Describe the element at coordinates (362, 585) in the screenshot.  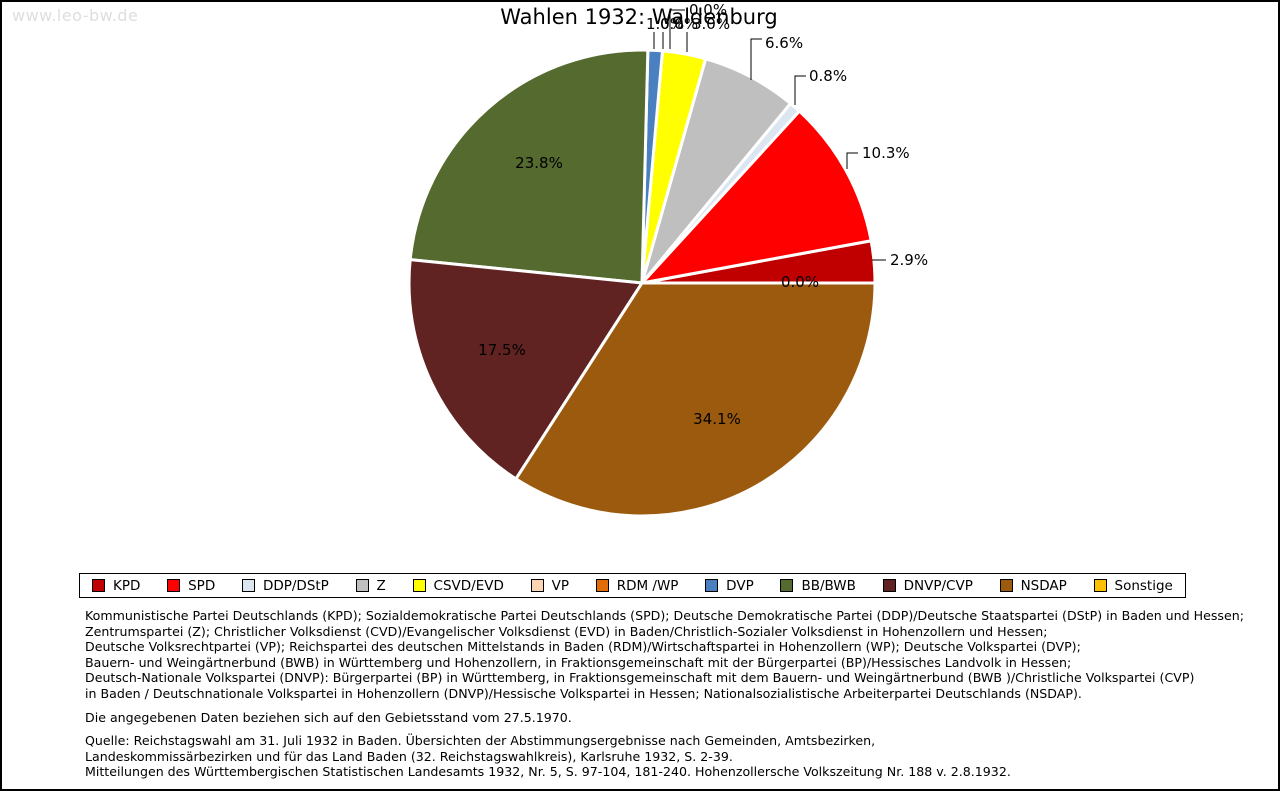
I see `legend-swatch-z` at that location.